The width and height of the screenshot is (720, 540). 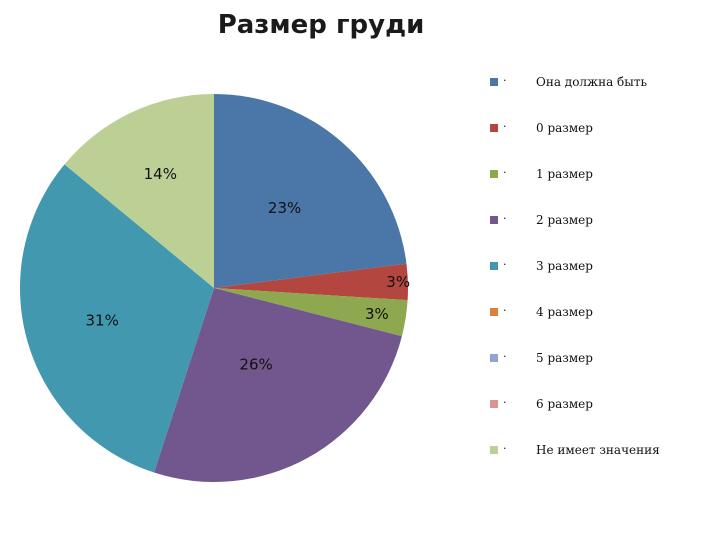 I want to click on legend-label: 2 размер, so click(x=564, y=220).